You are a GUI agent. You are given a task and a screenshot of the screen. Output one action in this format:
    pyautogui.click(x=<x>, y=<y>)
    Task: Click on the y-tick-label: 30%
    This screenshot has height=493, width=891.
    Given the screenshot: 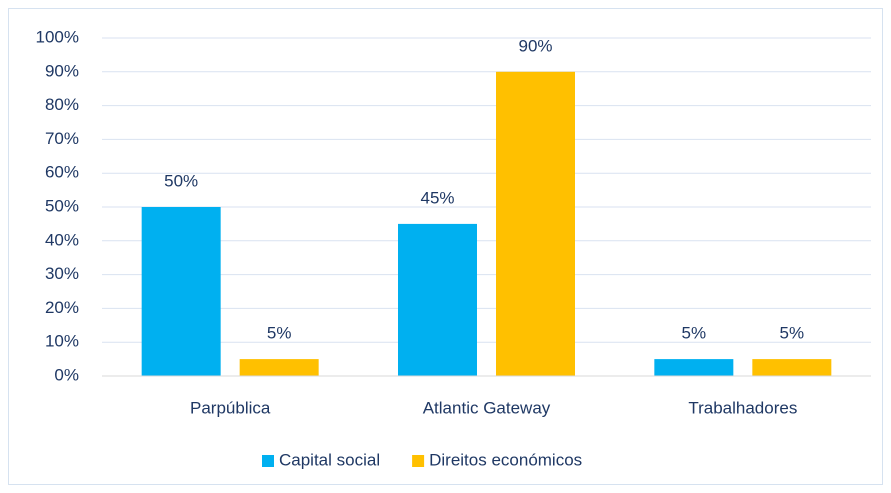 What is the action you would take?
    pyautogui.click(x=62, y=273)
    